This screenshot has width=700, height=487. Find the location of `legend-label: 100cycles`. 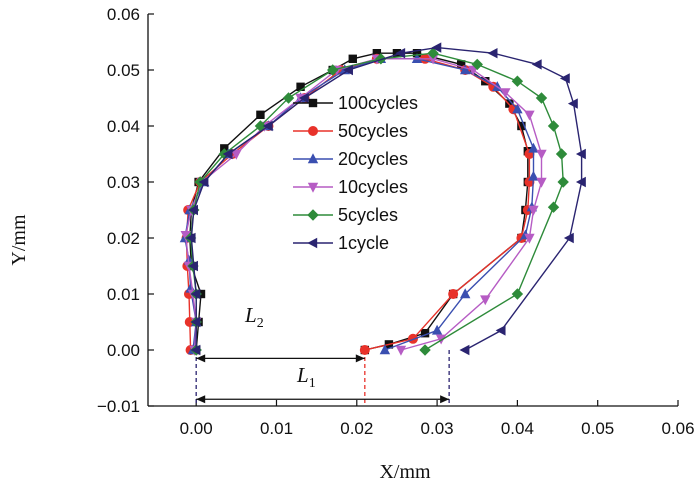

legend-label: 100cycles is located at coordinates (378, 103).